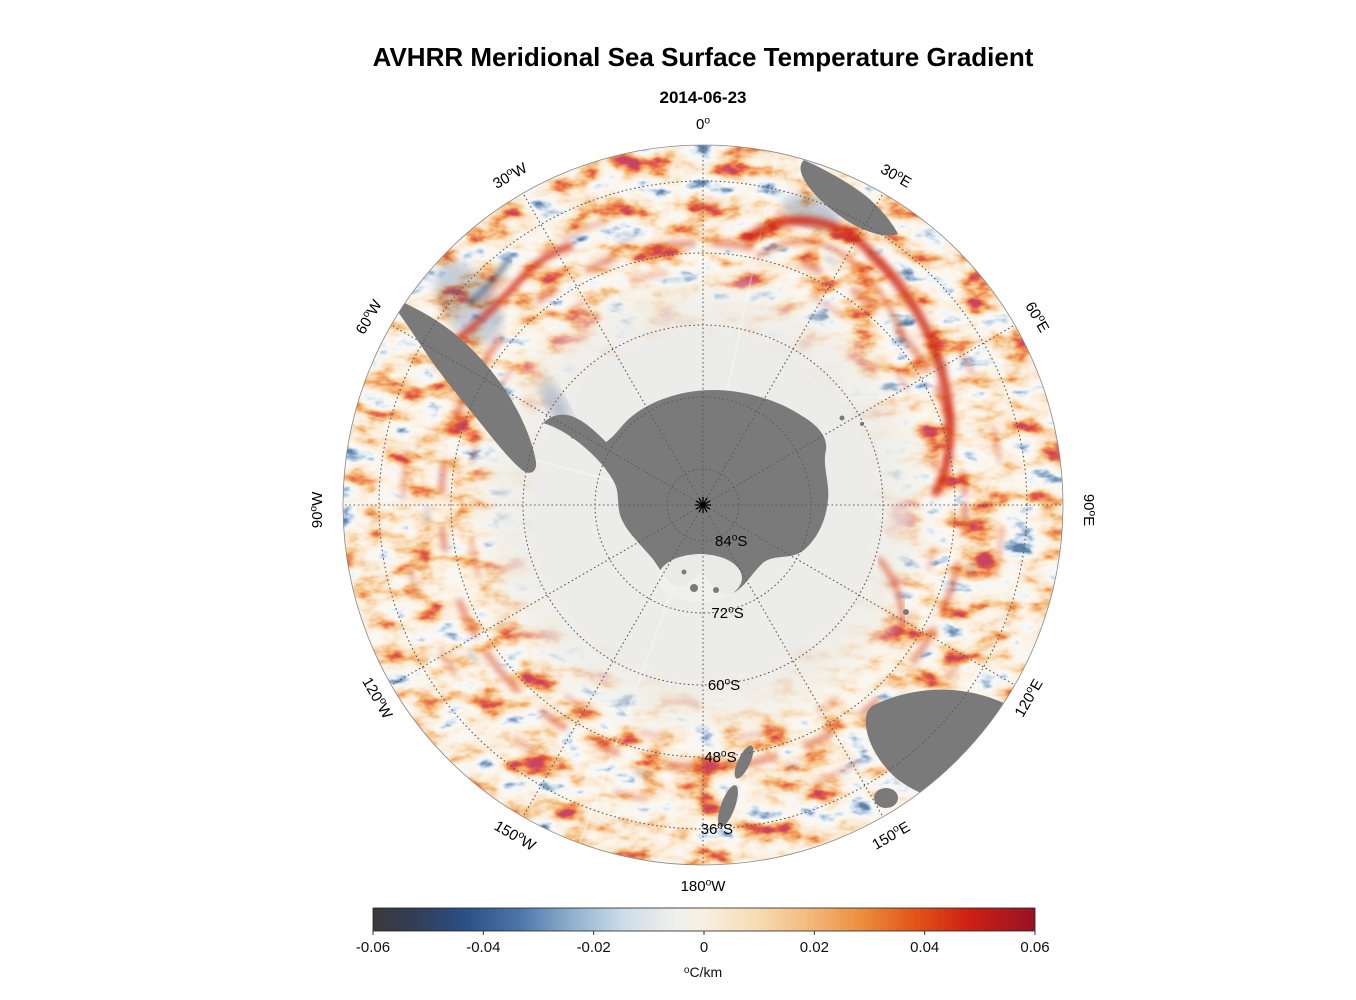 Image resolution: width=1356 pixels, height=1000 pixels. Describe the element at coordinates (704, 919) in the screenshot. I see `colorbar-gradient` at that location.